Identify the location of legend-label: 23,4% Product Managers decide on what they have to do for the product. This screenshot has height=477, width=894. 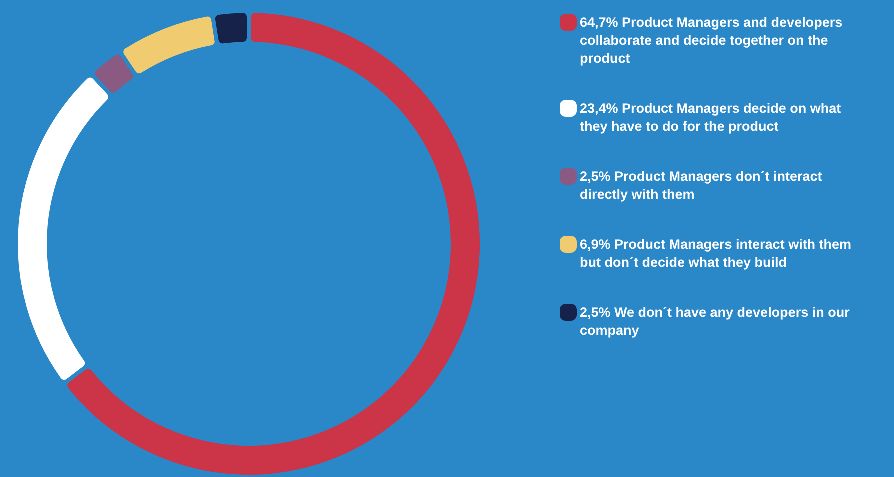
(711, 117).